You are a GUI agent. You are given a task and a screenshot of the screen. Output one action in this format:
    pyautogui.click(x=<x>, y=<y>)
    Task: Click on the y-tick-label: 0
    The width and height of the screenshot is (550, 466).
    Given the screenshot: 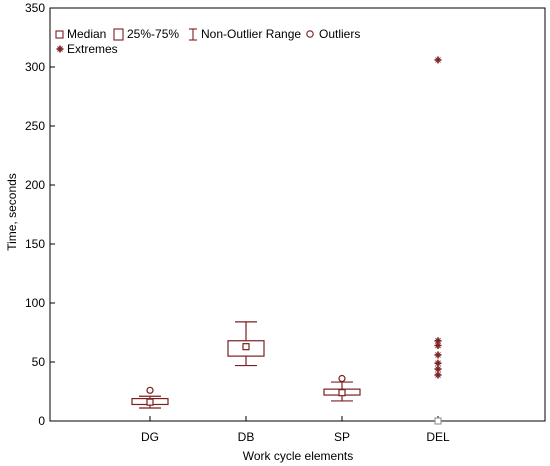 What is the action you would take?
    pyautogui.click(x=41, y=421)
    